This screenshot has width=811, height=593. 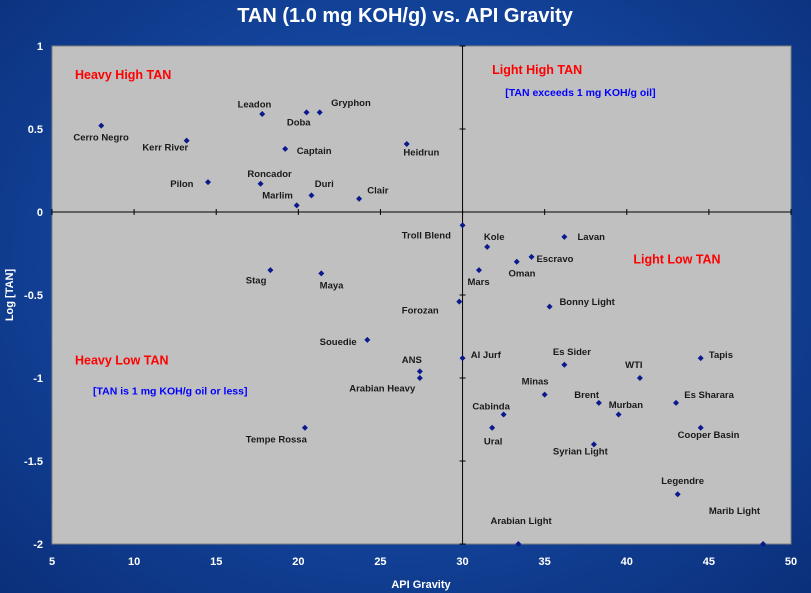 What do you see at coordinates (314, 151) in the screenshot?
I see `point-label: Captain` at bounding box center [314, 151].